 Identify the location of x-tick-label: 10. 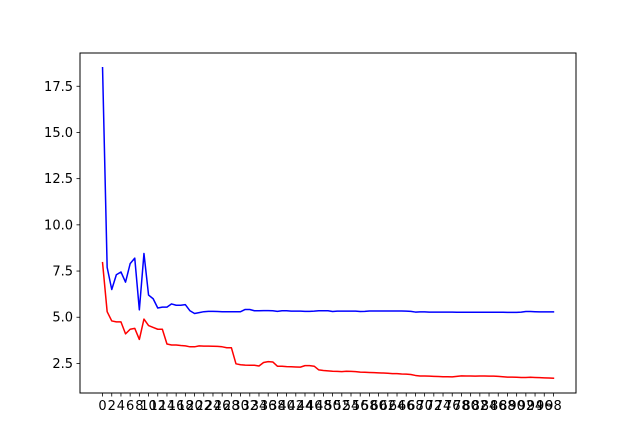
(148, 406).